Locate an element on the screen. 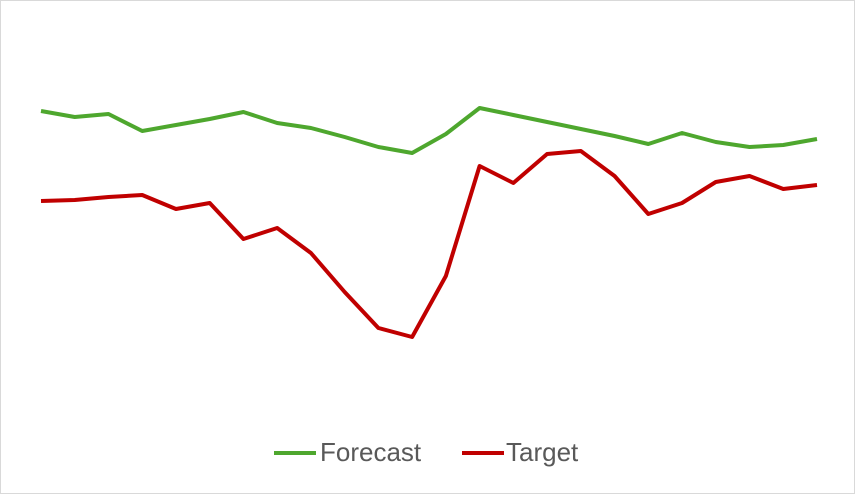 The image size is (855, 494). legend-label: Target is located at coordinates (542, 452).